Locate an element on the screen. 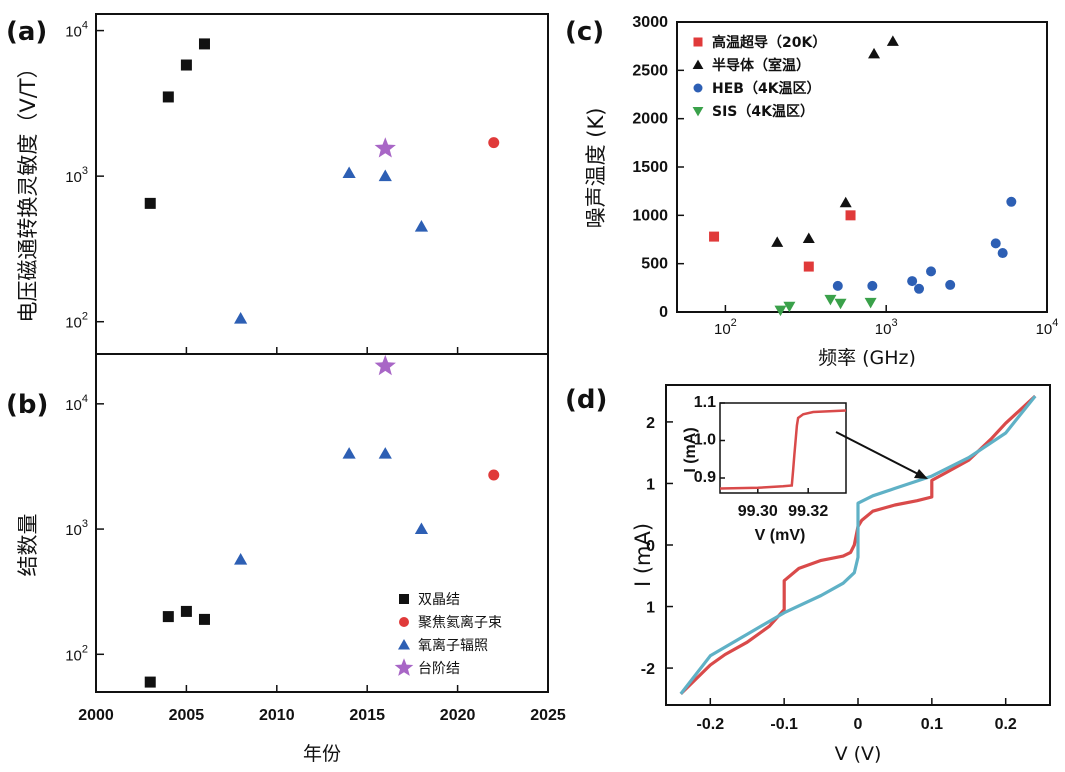 This screenshot has height=772, width=1065. ytick-label: -2 is located at coordinates (648, 669).